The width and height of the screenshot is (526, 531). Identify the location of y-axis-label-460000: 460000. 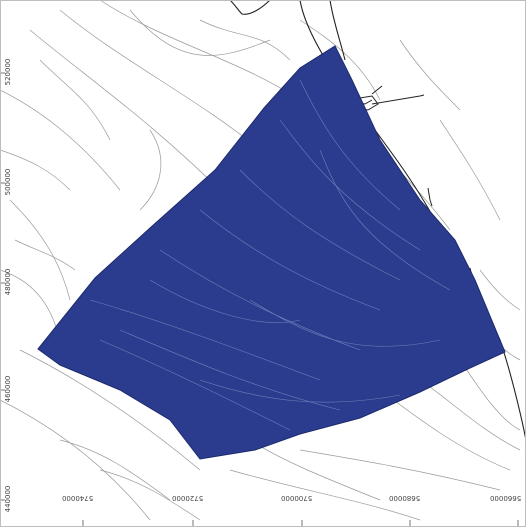
(8, 389).